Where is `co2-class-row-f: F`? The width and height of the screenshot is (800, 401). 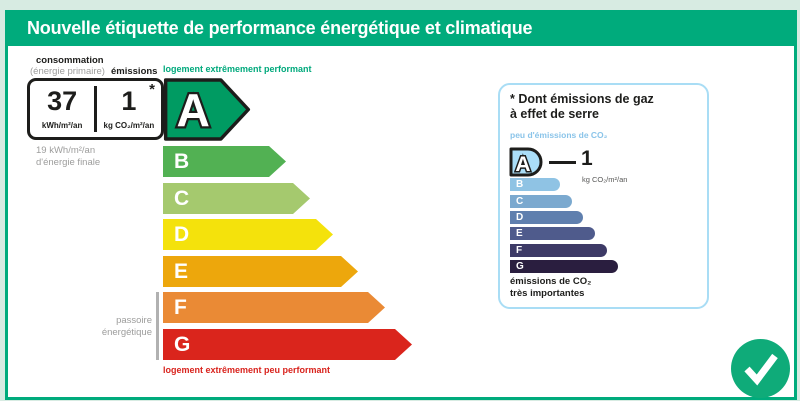 co2-class-row-f: F is located at coordinates (558, 250).